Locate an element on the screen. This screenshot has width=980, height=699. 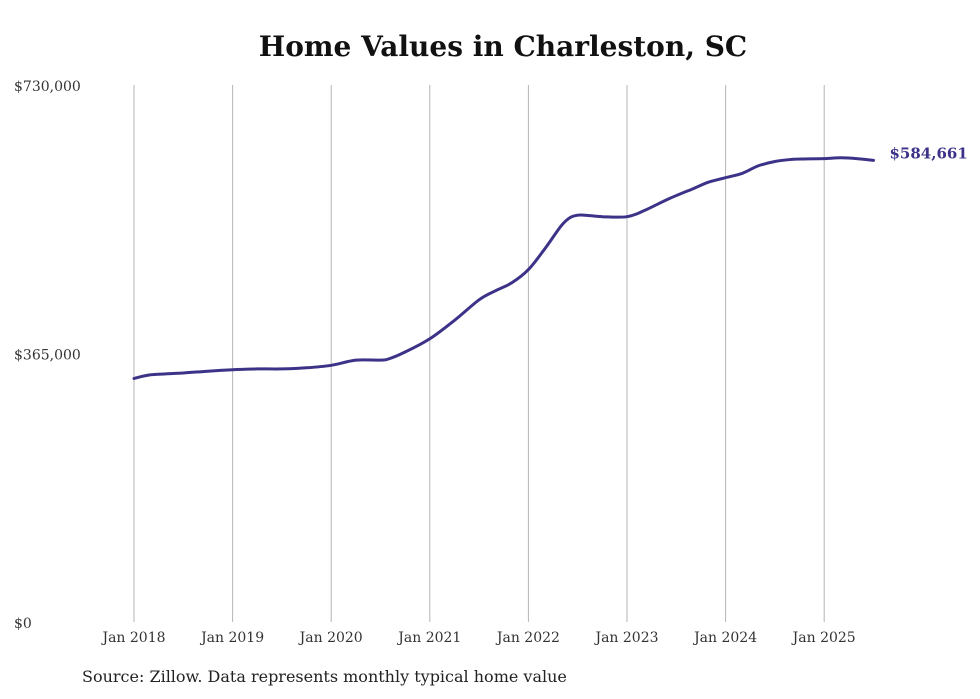
x-tick-label: Jan 2025 is located at coordinates (823, 638).